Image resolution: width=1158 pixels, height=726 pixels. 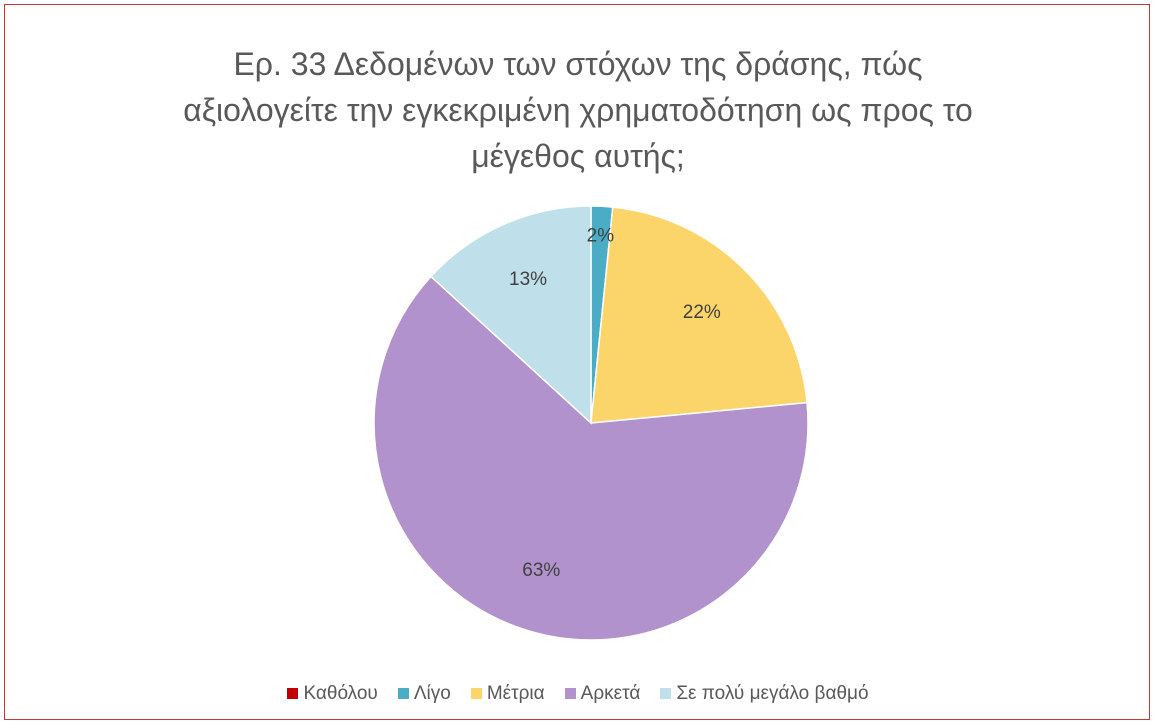 I want to click on pie-data-labels: 2% 22% 63% 13%, so click(x=615, y=404).